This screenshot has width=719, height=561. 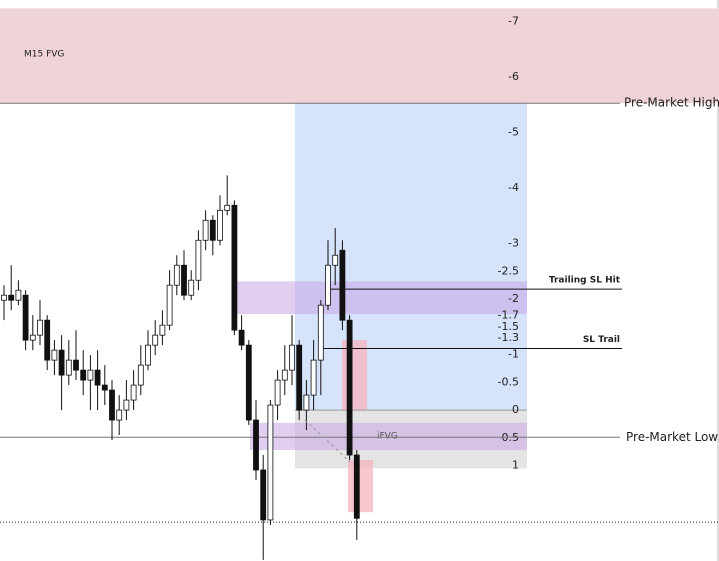 I want to click on fib-level-label: -6, so click(x=513, y=76).